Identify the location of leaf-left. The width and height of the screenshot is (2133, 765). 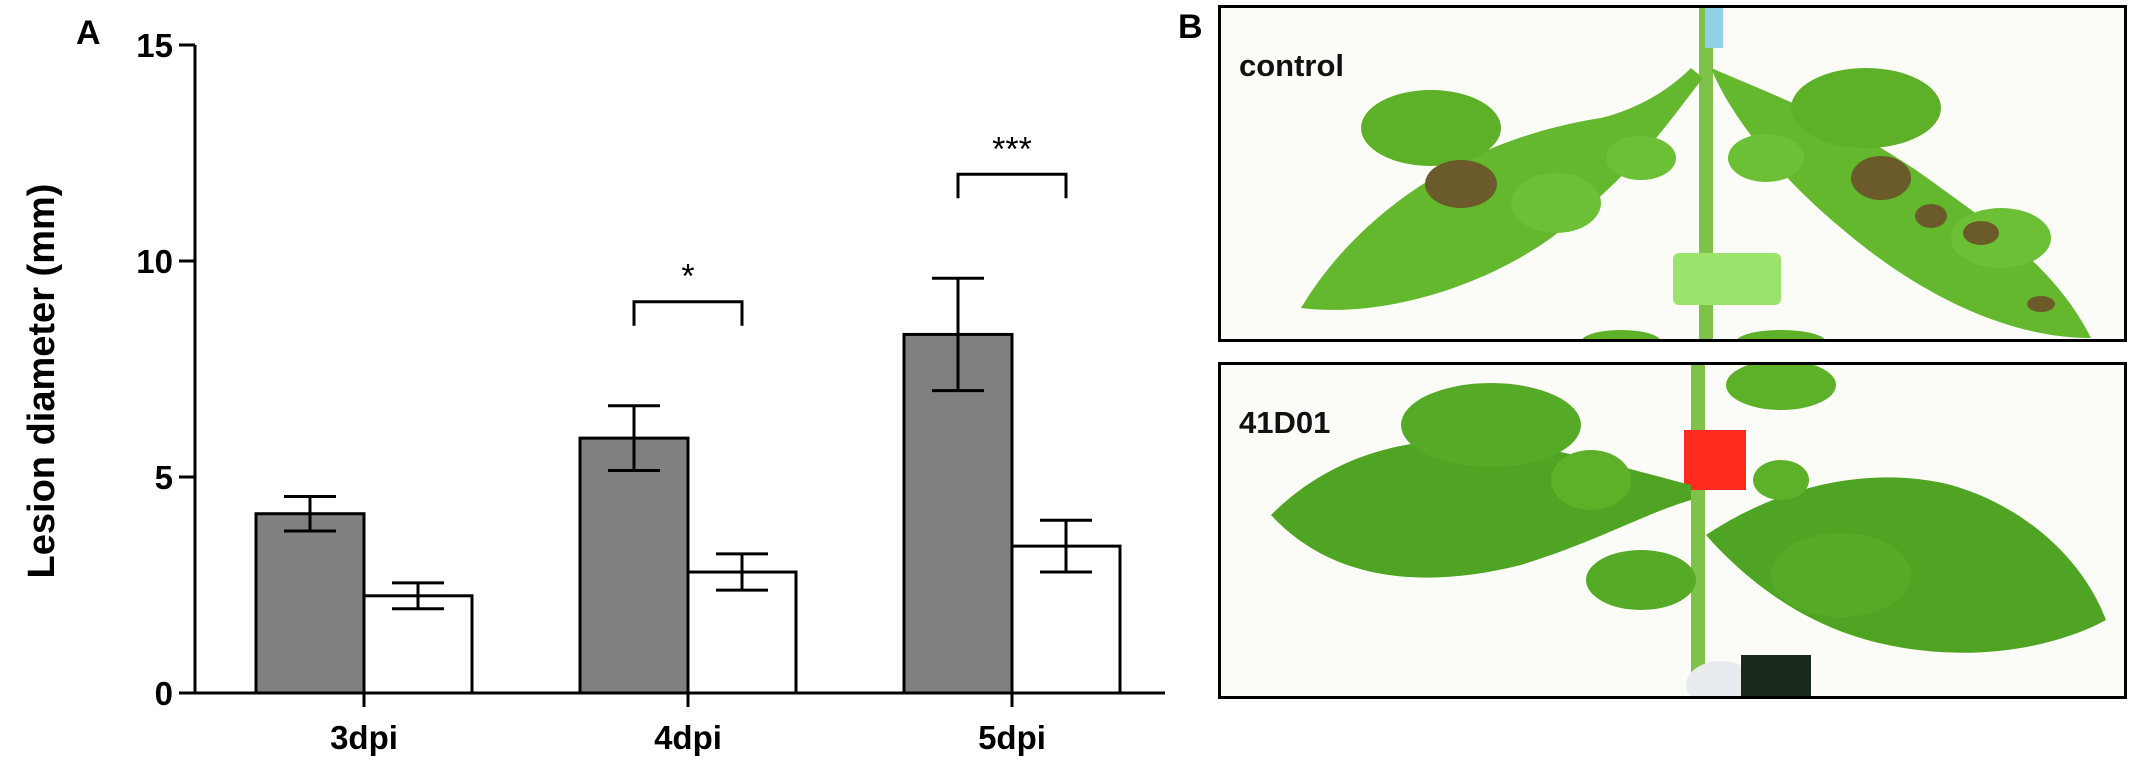
(1502, 189).